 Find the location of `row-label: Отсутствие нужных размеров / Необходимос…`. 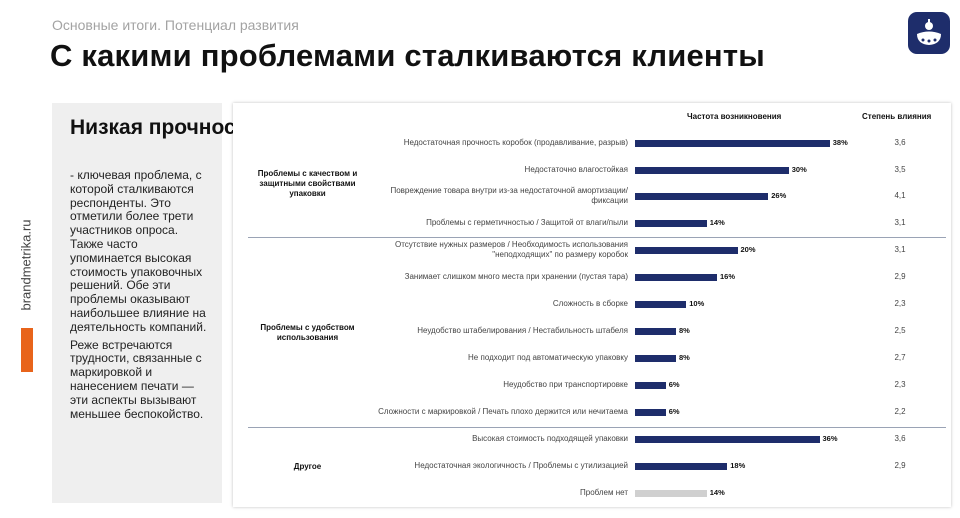

row-label: Отсутствие нужных размеров / Необходимос… is located at coordinates (511, 249).